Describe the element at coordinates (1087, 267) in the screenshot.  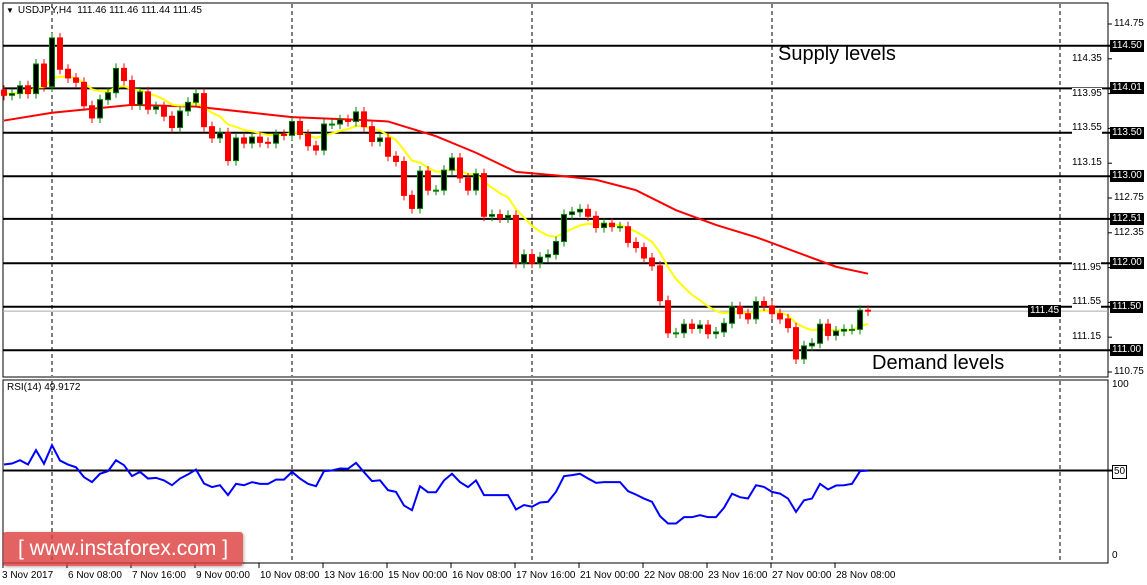
I see `price-tick-label: 111.95` at that location.